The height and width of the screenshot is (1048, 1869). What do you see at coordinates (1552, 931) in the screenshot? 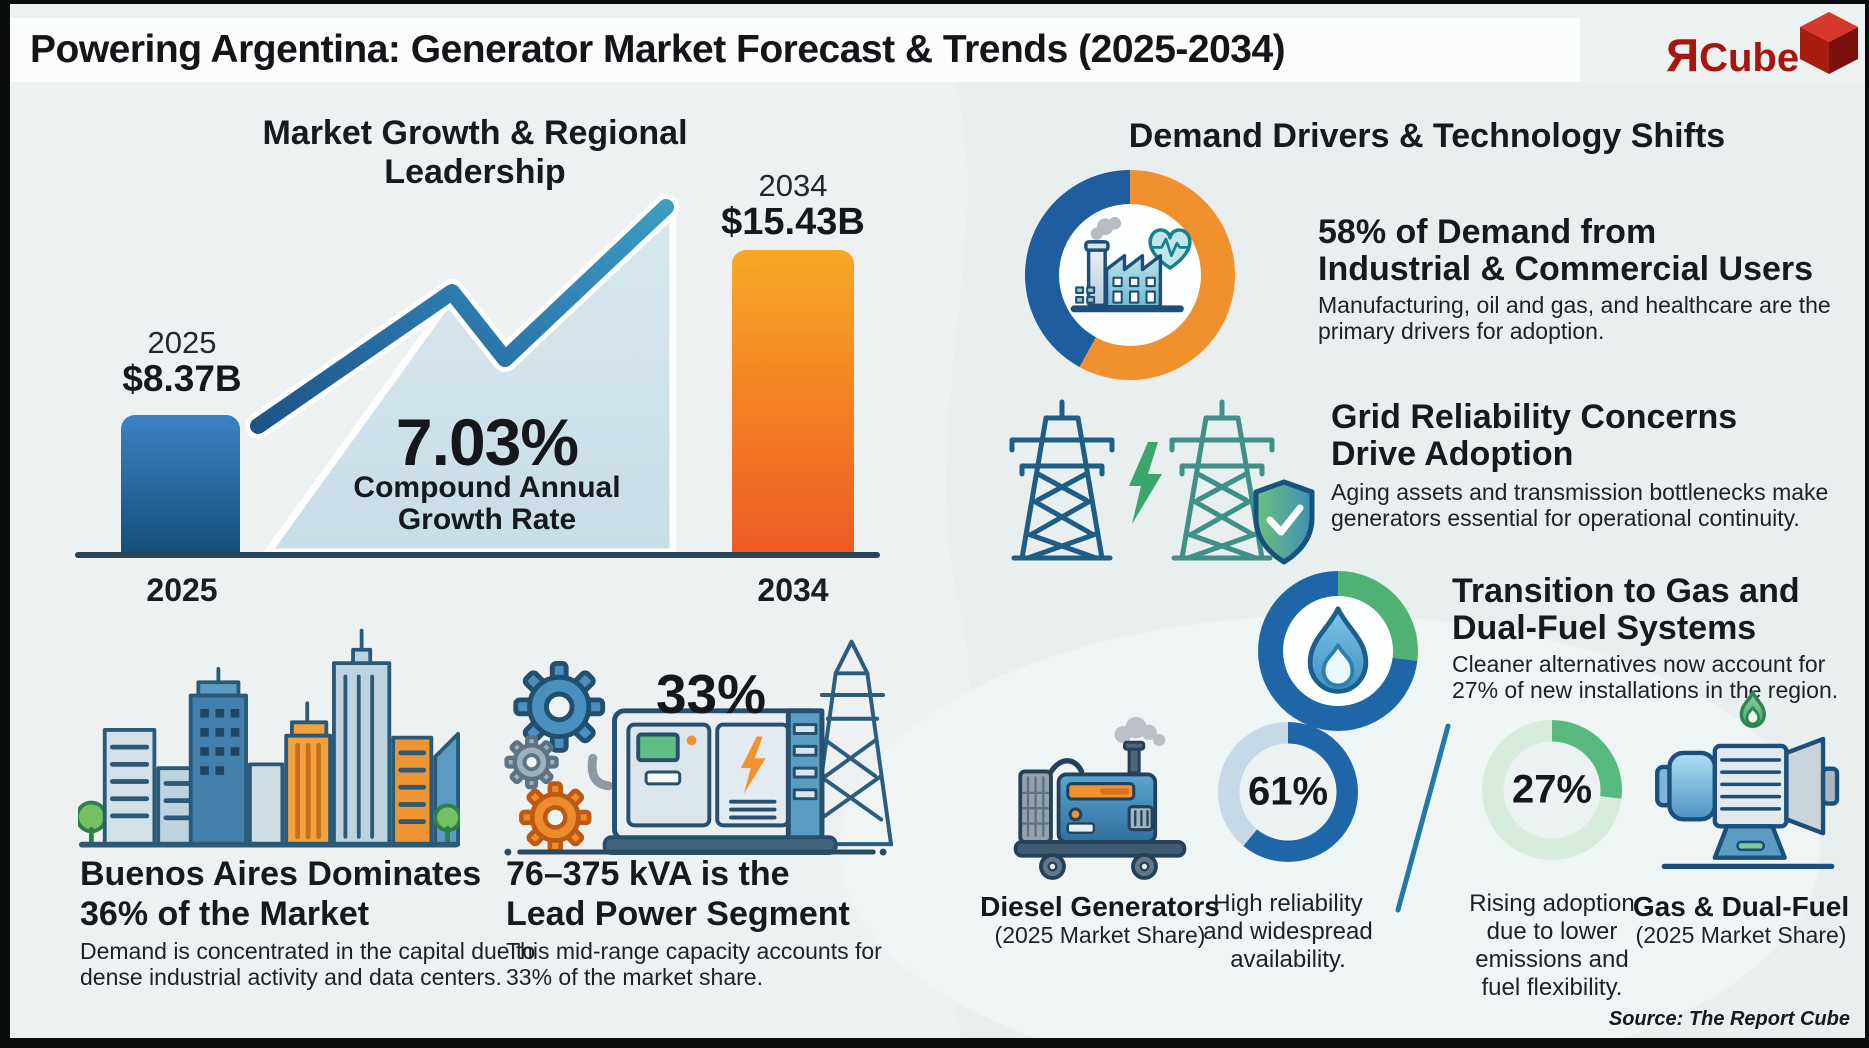
I see `gas-body-line2: due to lower` at bounding box center [1552, 931].